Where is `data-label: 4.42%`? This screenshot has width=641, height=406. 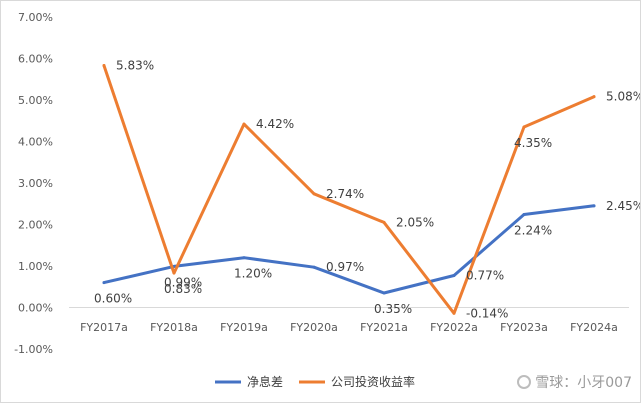 data-label: 4.42% is located at coordinates (275, 124).